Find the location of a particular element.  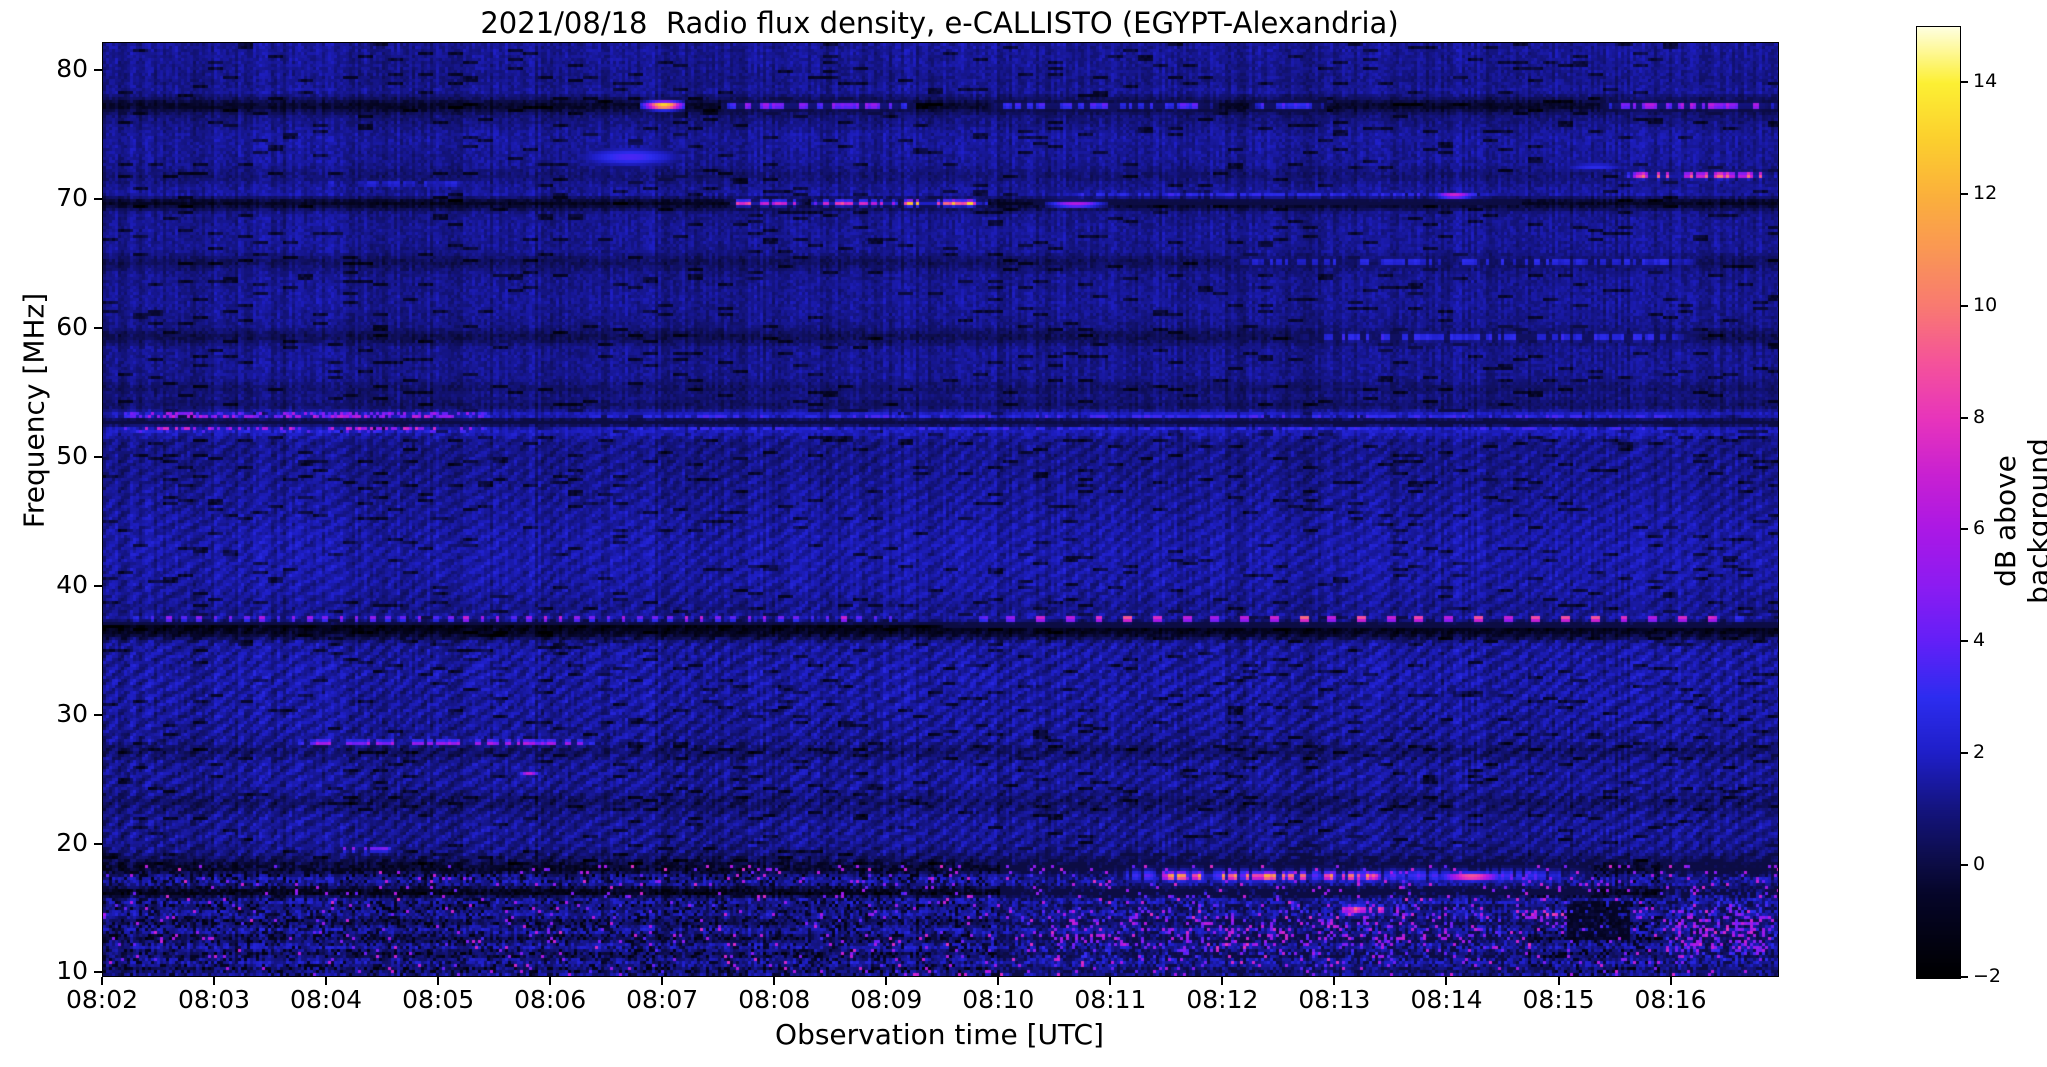

colorbar-label: dB above background is located at coordinates (2018, 521).